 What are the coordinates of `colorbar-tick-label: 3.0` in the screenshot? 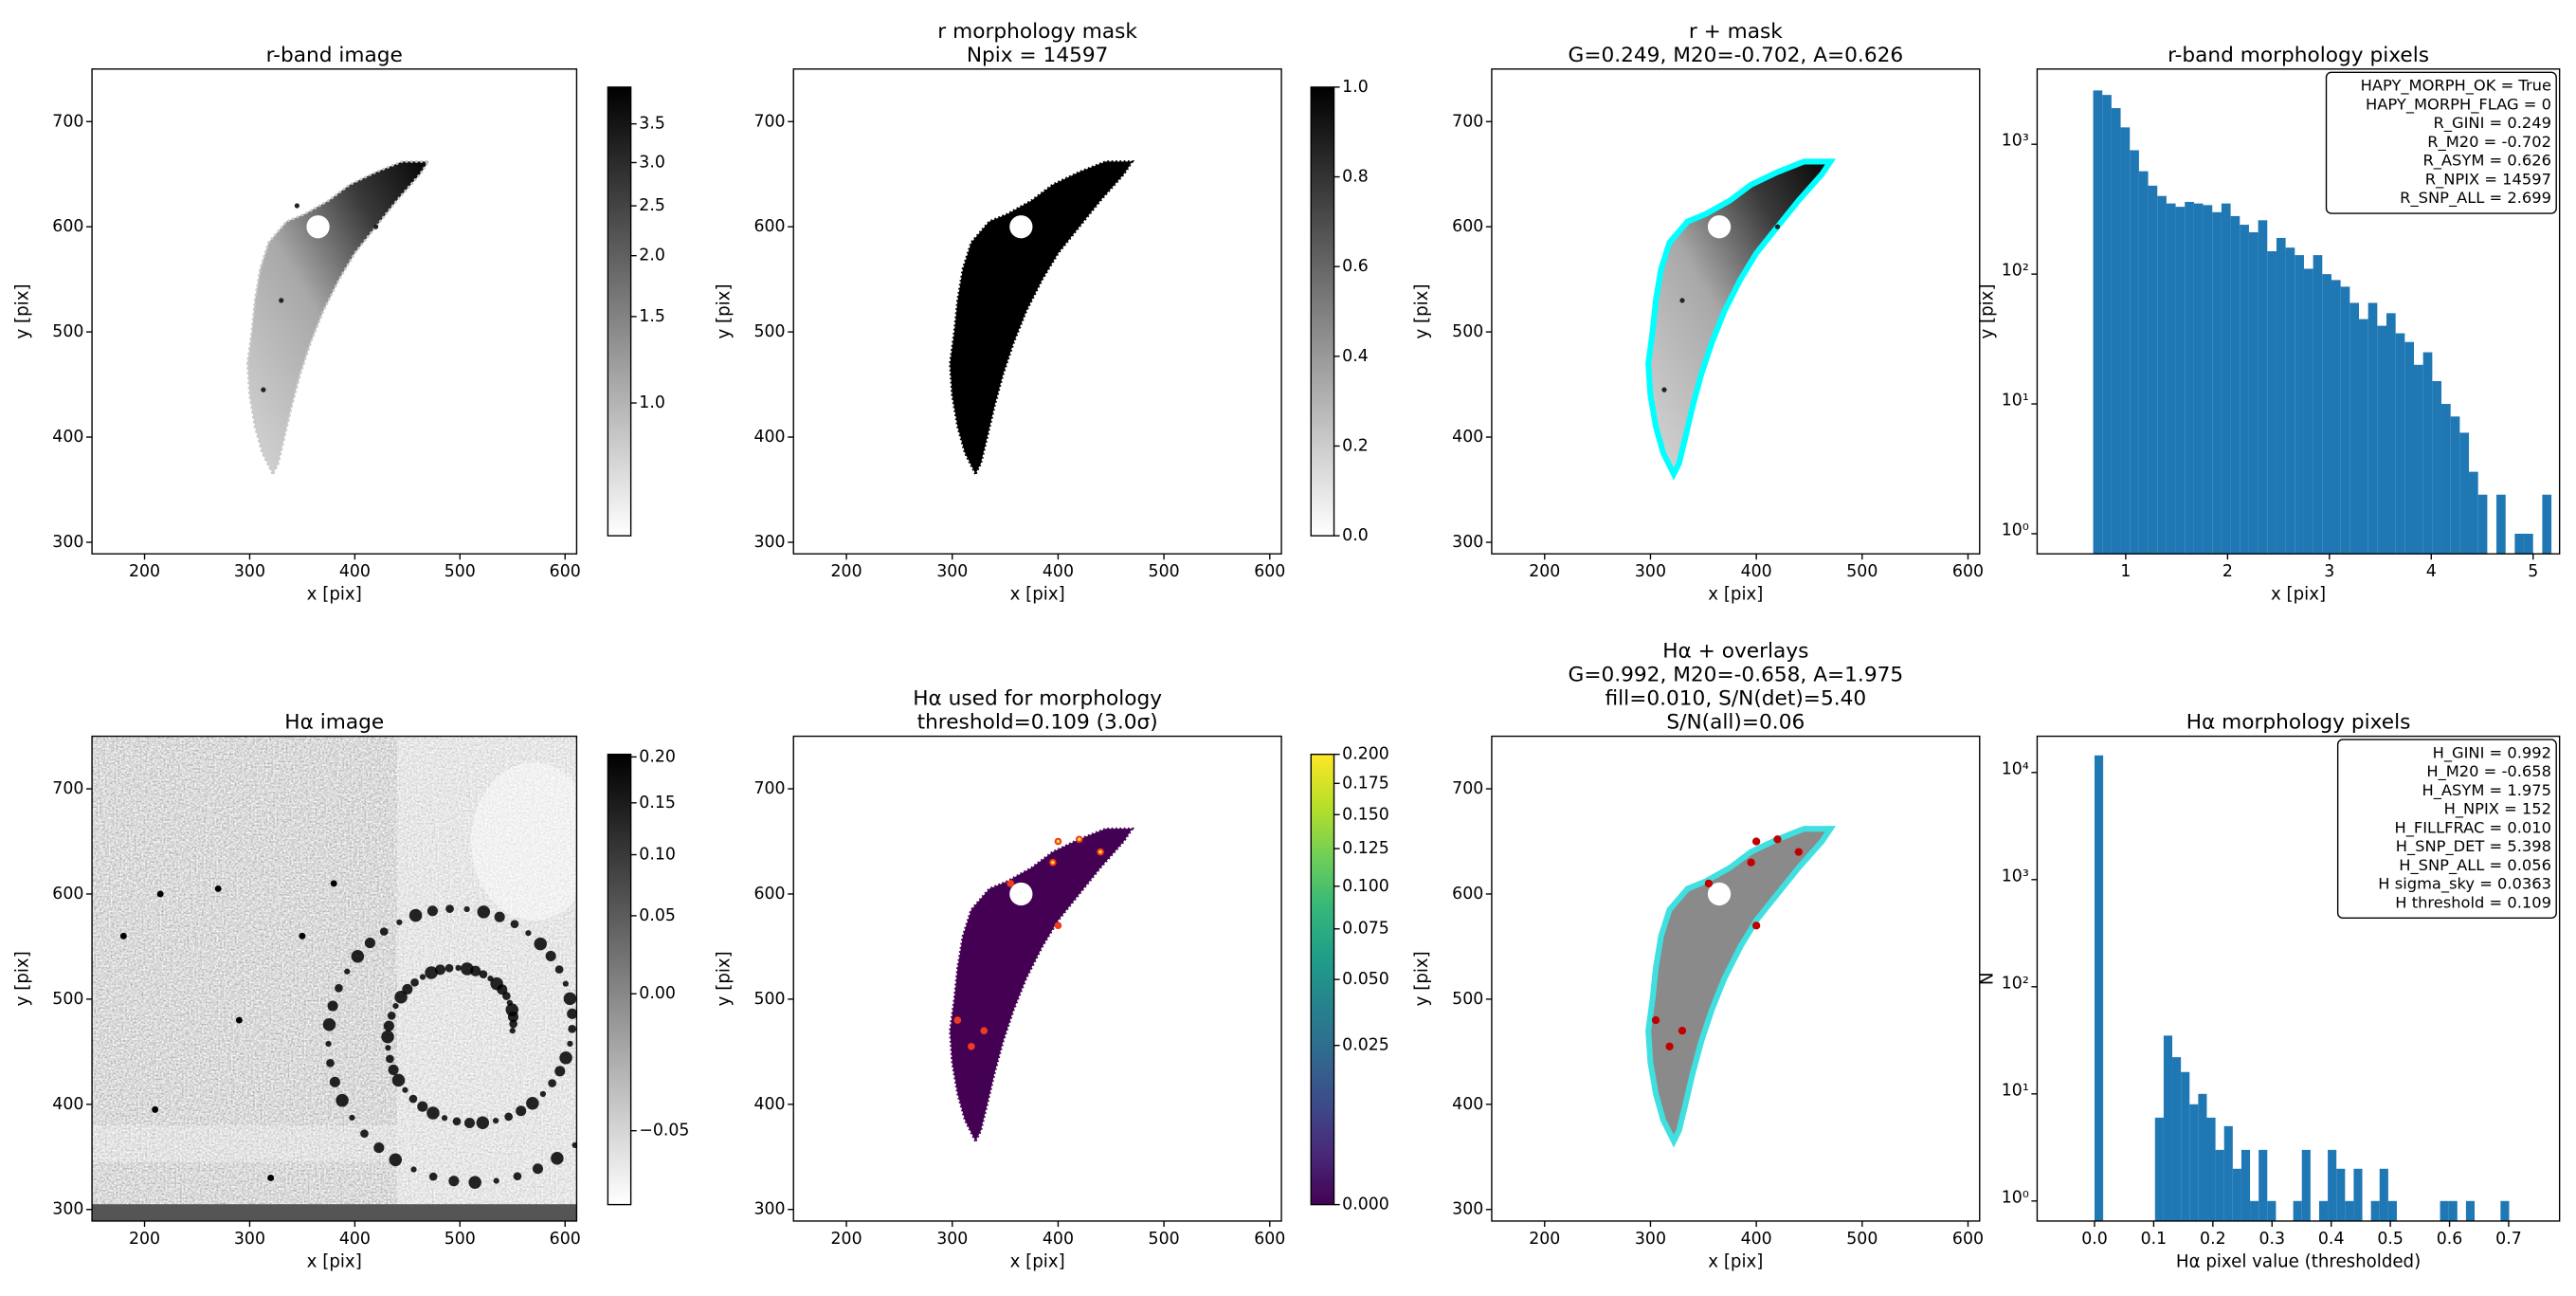 It's located at (652, 162).